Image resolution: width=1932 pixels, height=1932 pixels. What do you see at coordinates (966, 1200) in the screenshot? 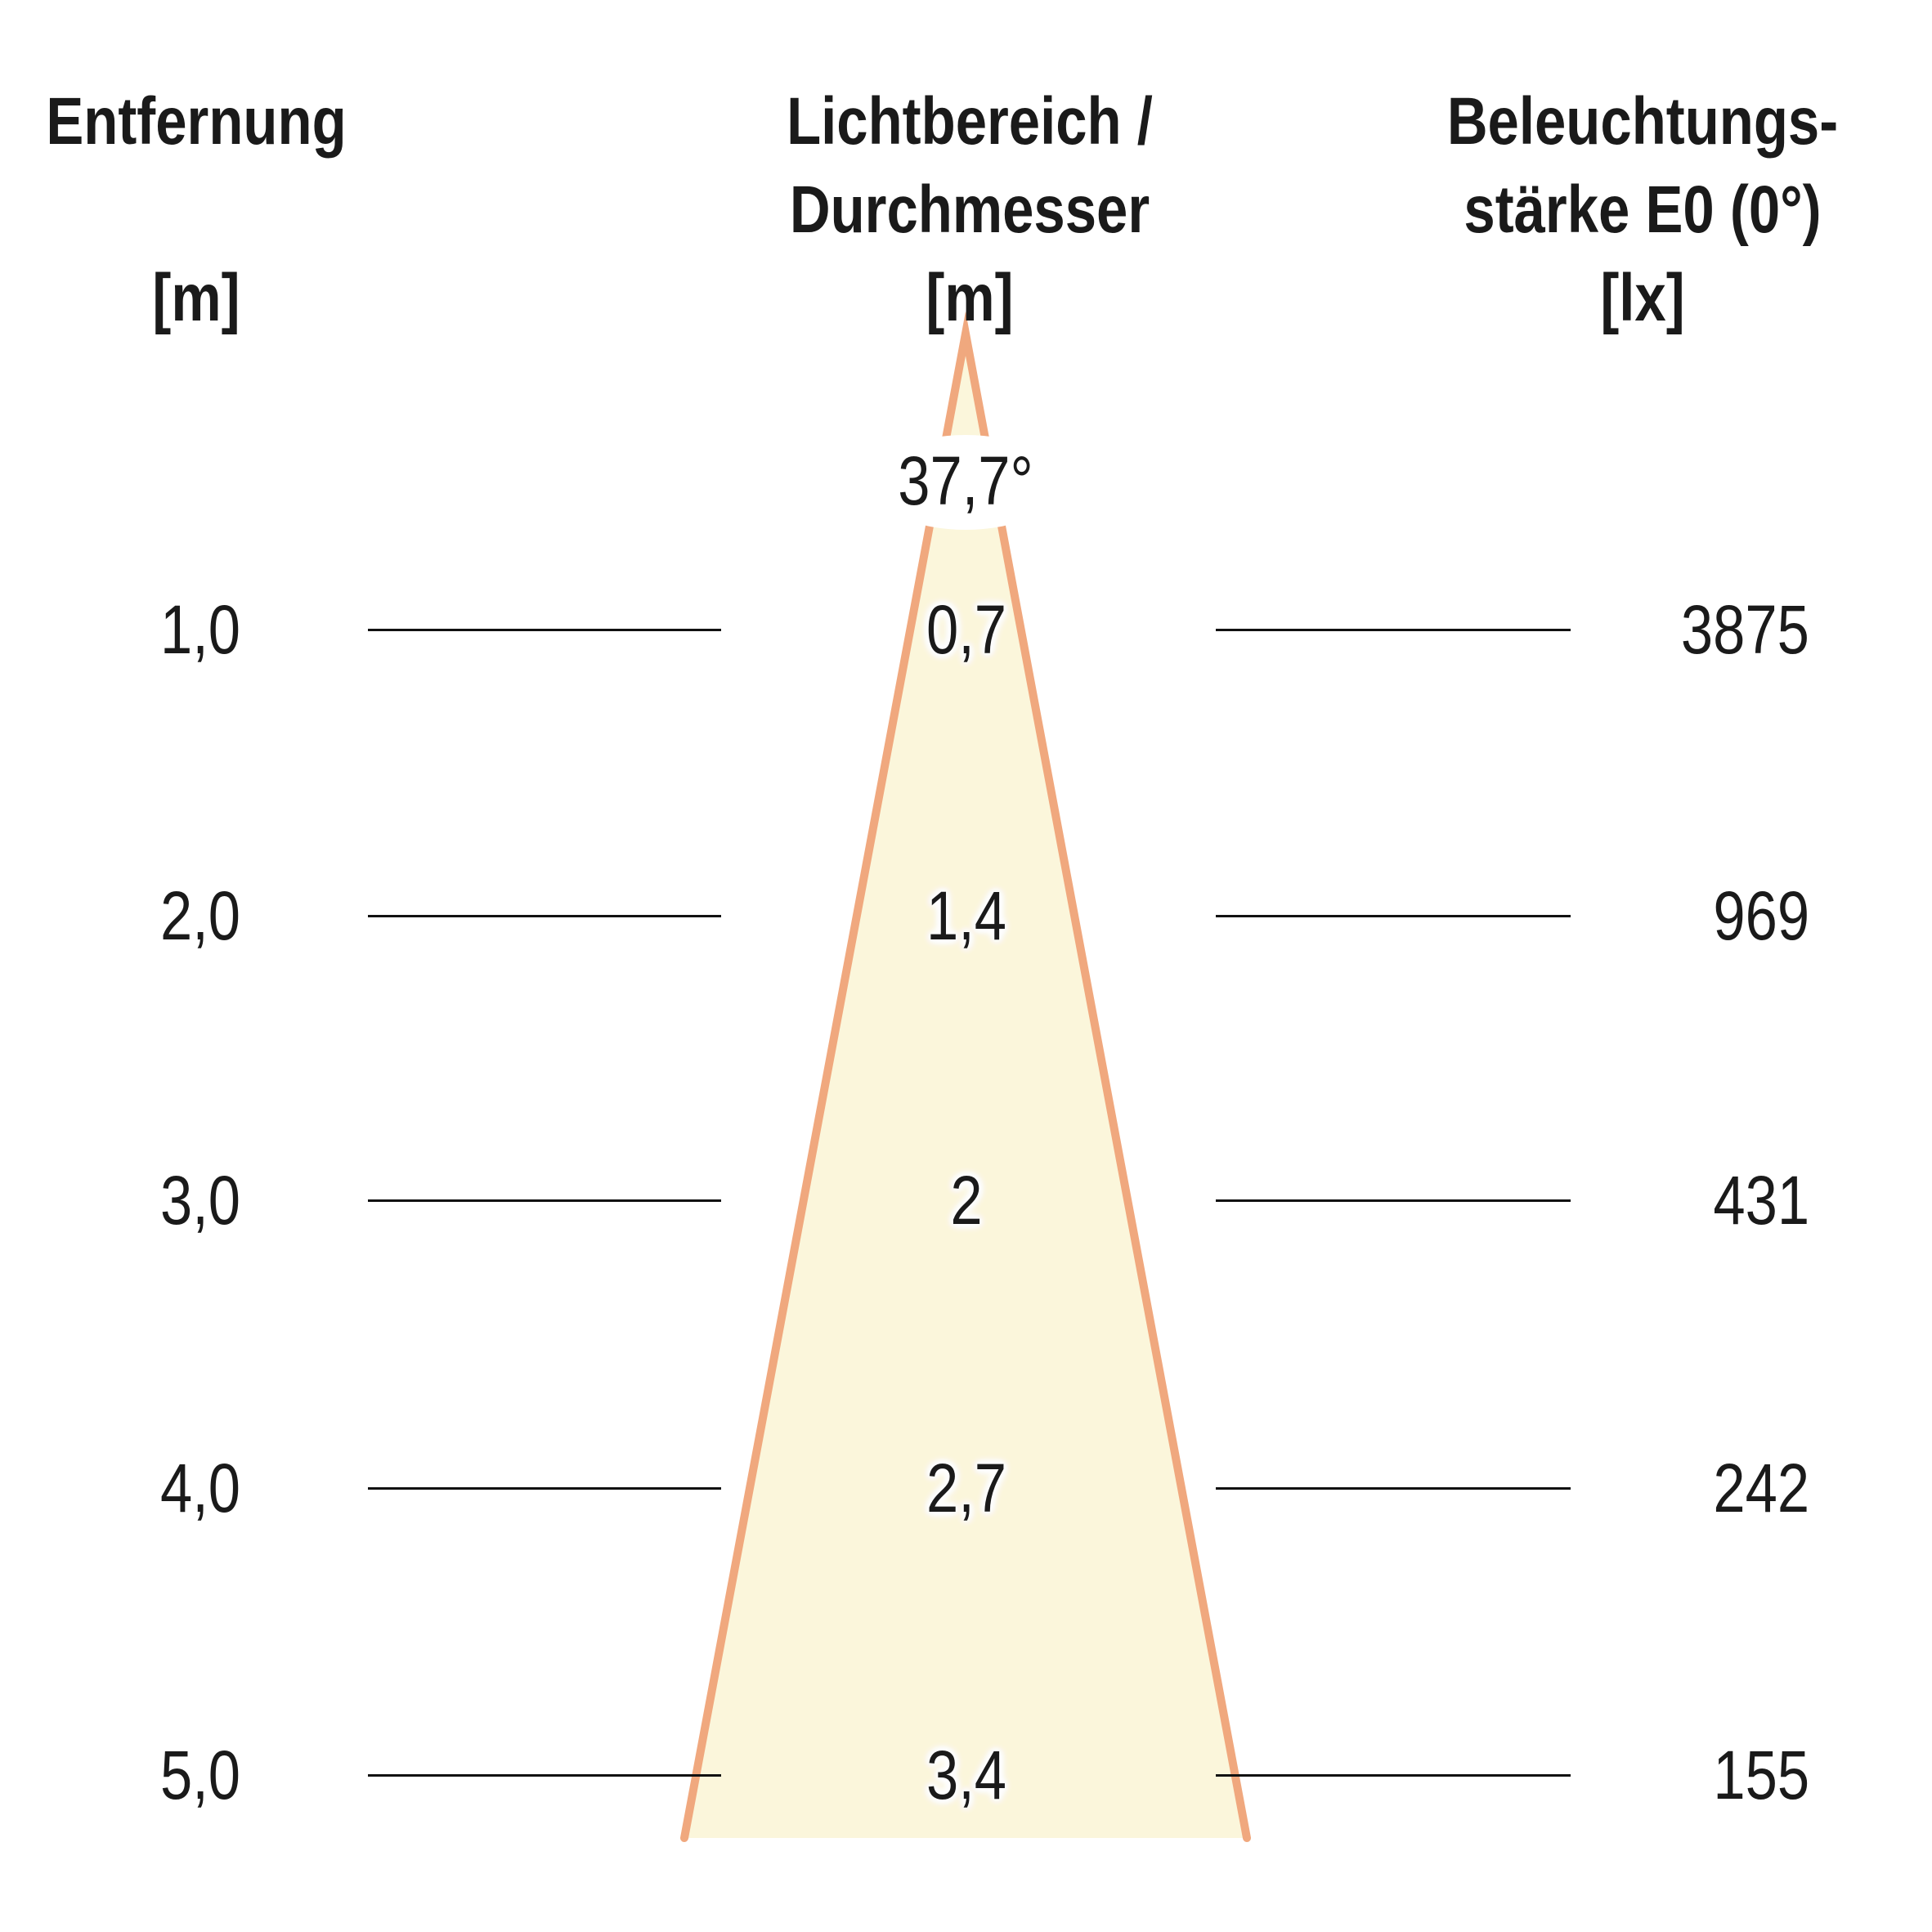
I see `row-3-diameter: 2` at bounding box center [966, 1200].